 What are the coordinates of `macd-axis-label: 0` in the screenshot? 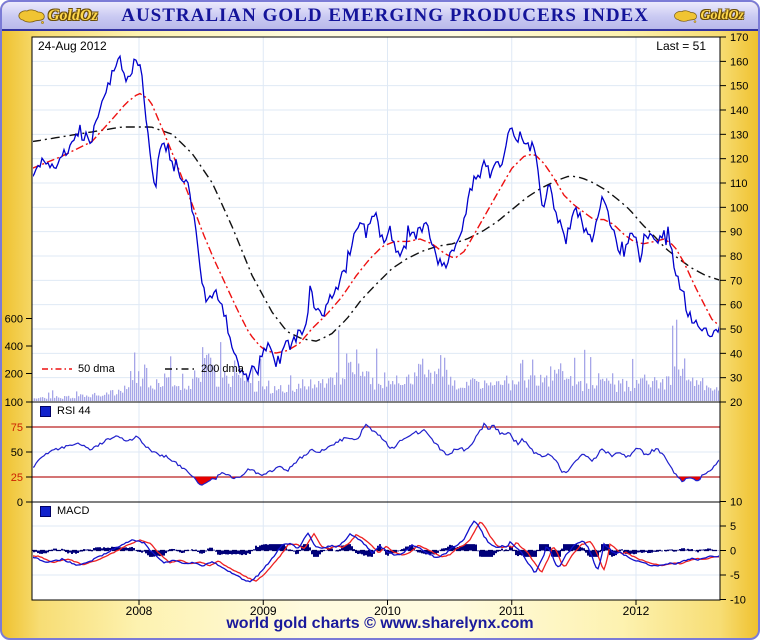 It's located at (733, 552).